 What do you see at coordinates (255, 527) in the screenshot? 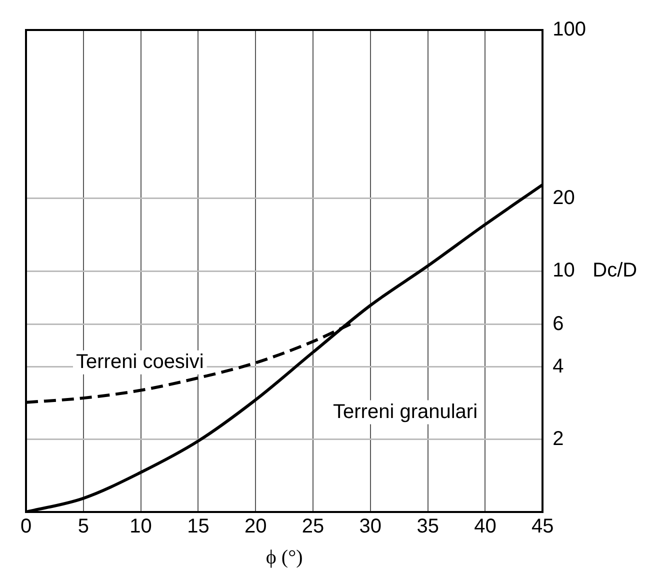
I see `x-tick-label: 20` at bounding box center [255, 527].